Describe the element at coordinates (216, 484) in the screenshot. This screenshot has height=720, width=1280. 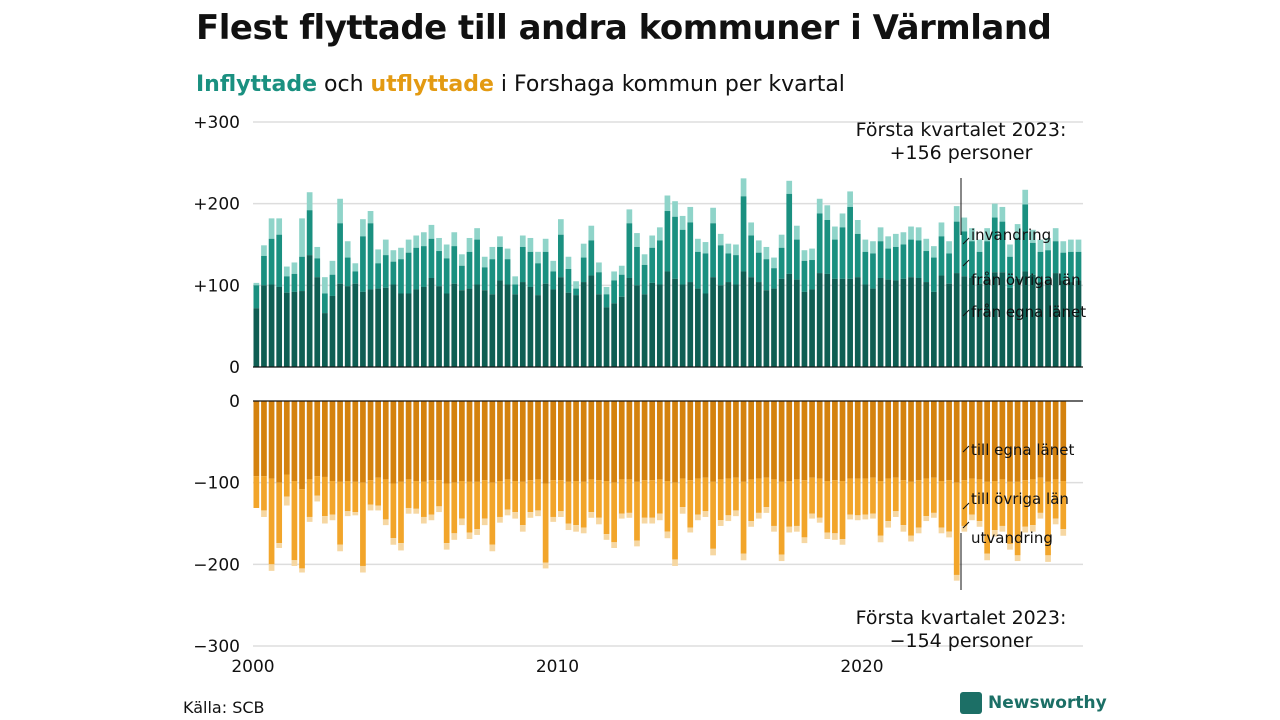
I see `y-tick-label-bottom: −100` at that location.